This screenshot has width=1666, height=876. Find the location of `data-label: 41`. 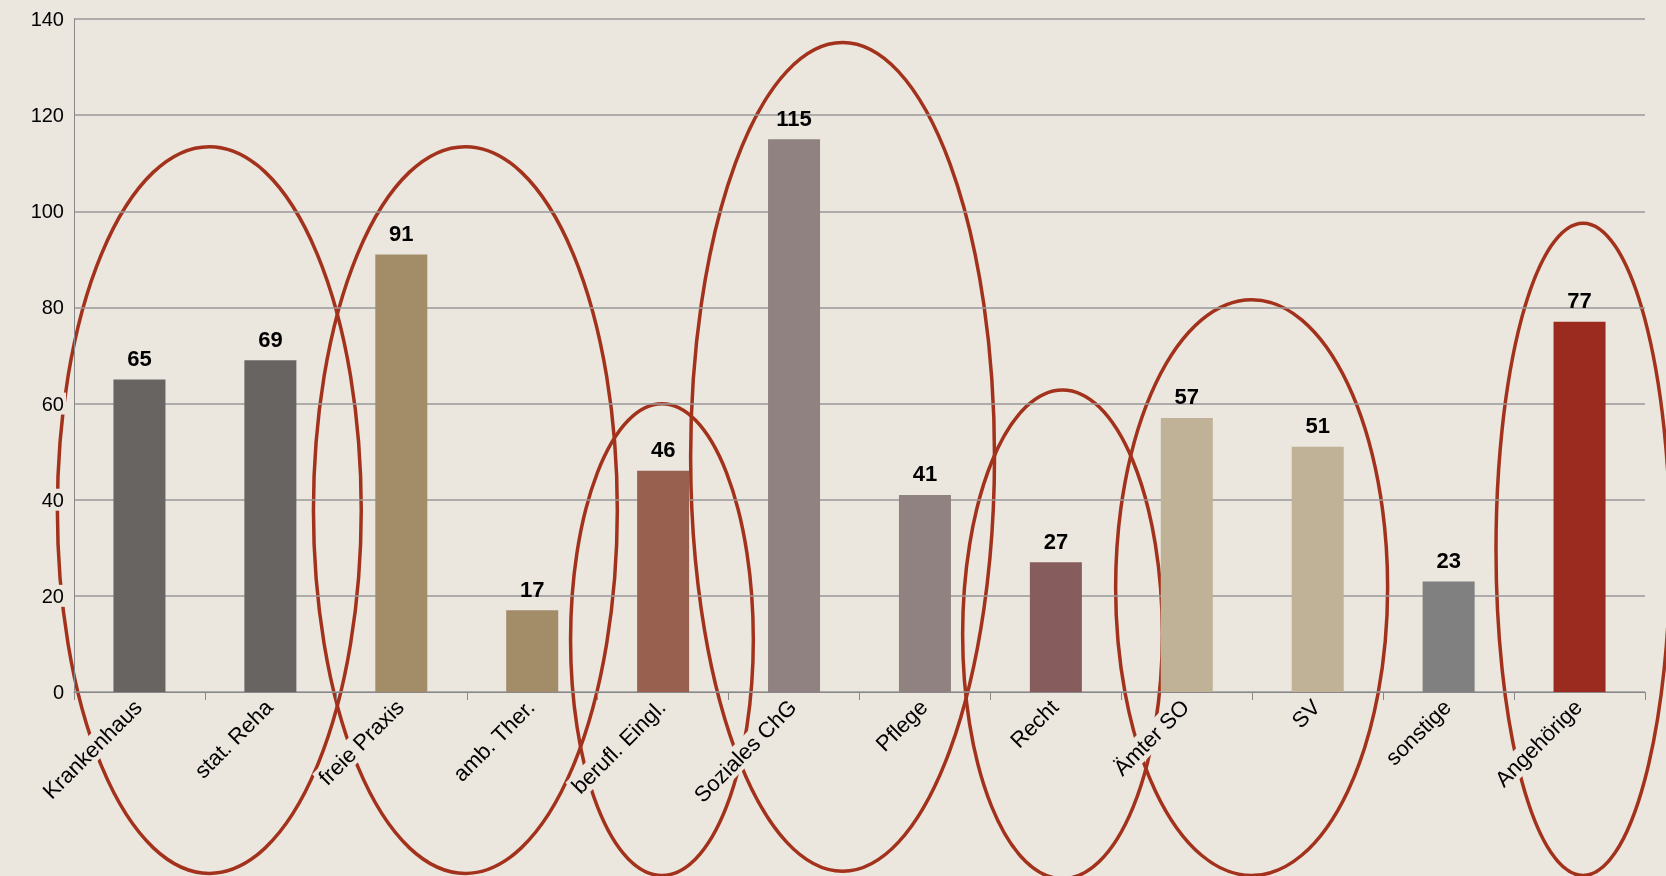

data-label: 41 is located at coordinates (925, 474).